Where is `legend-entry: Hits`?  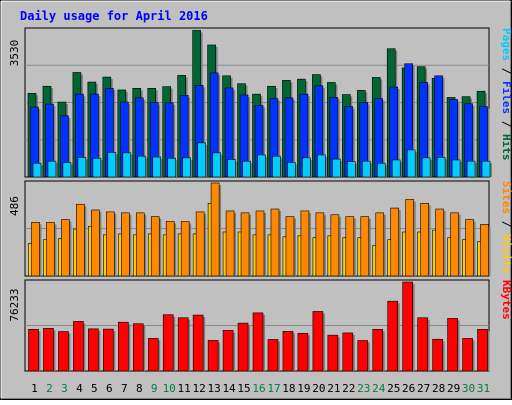 legend-entry: Hits is located at coordinates (506, 147).